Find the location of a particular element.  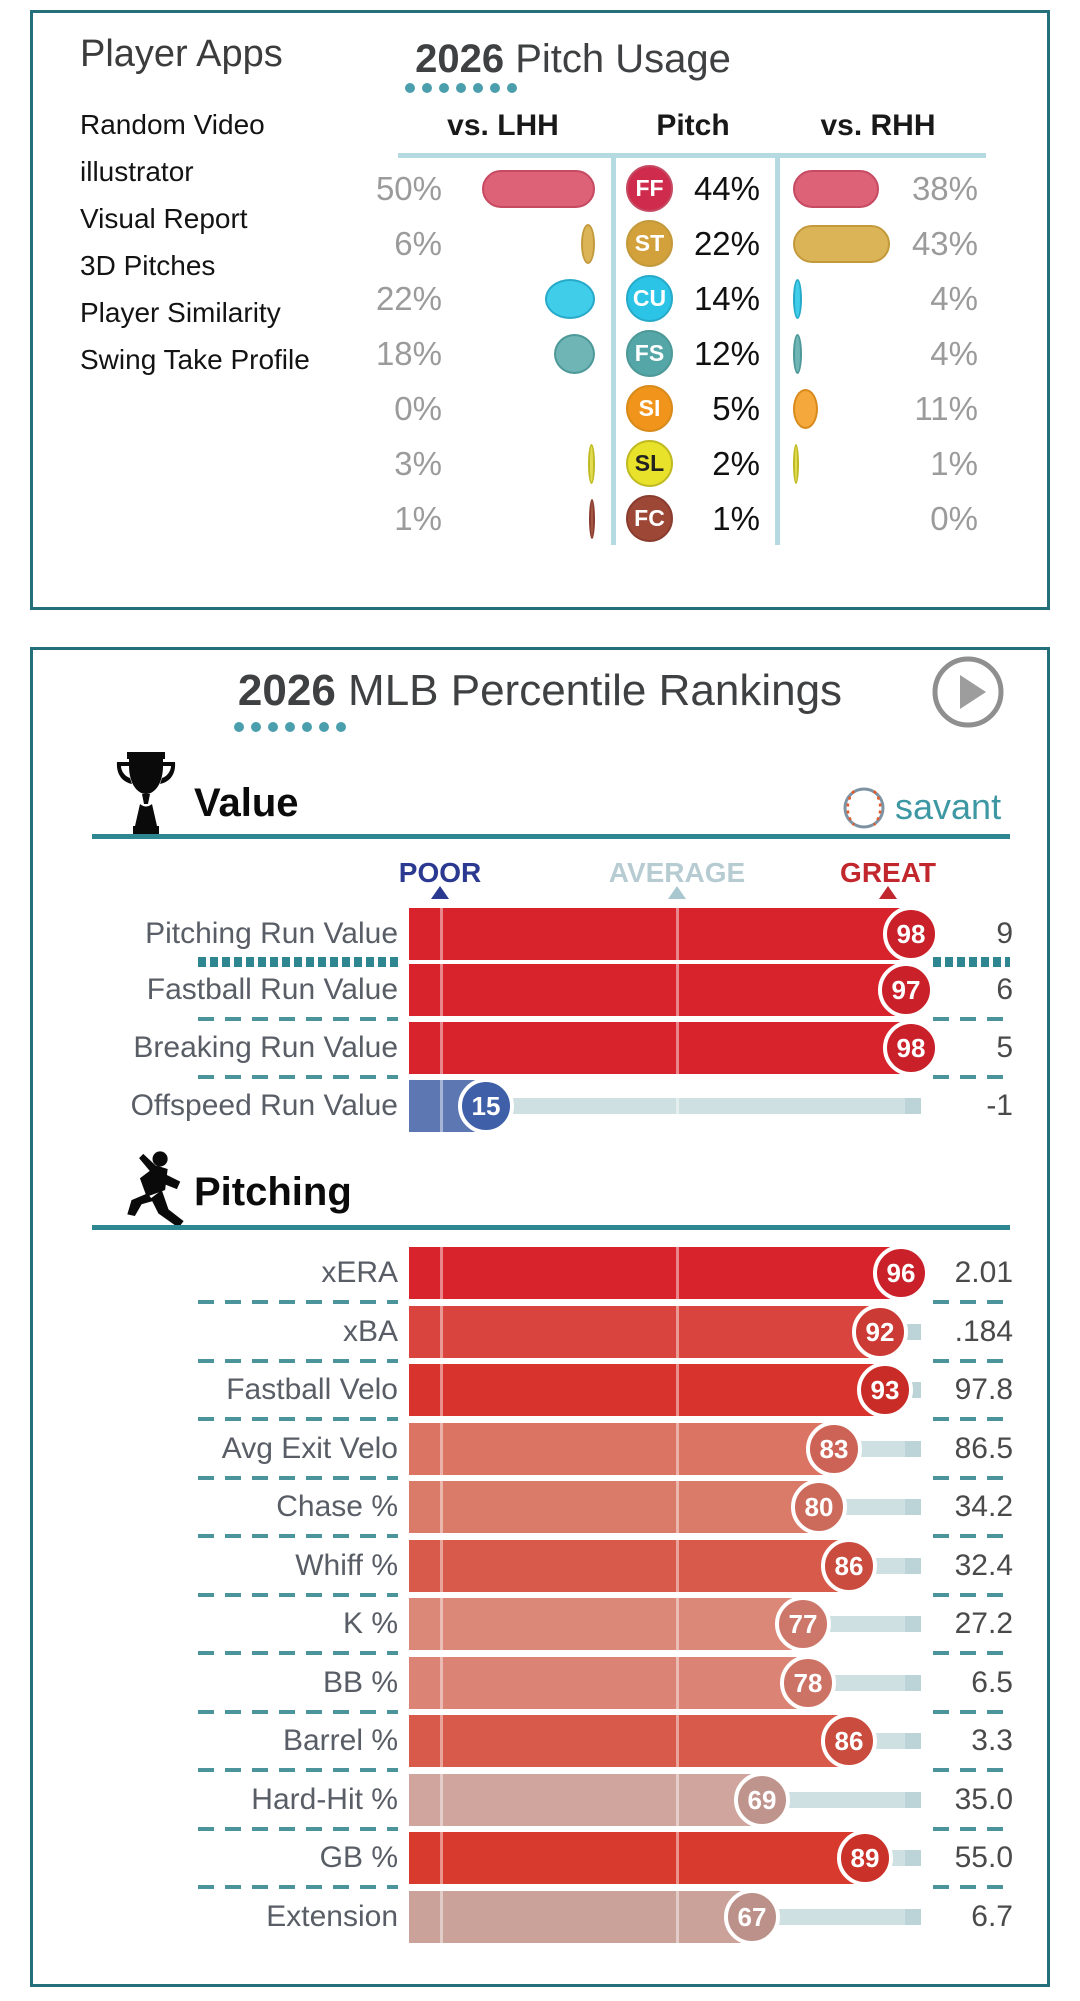

play-icon is located at coordinates (968, 692).